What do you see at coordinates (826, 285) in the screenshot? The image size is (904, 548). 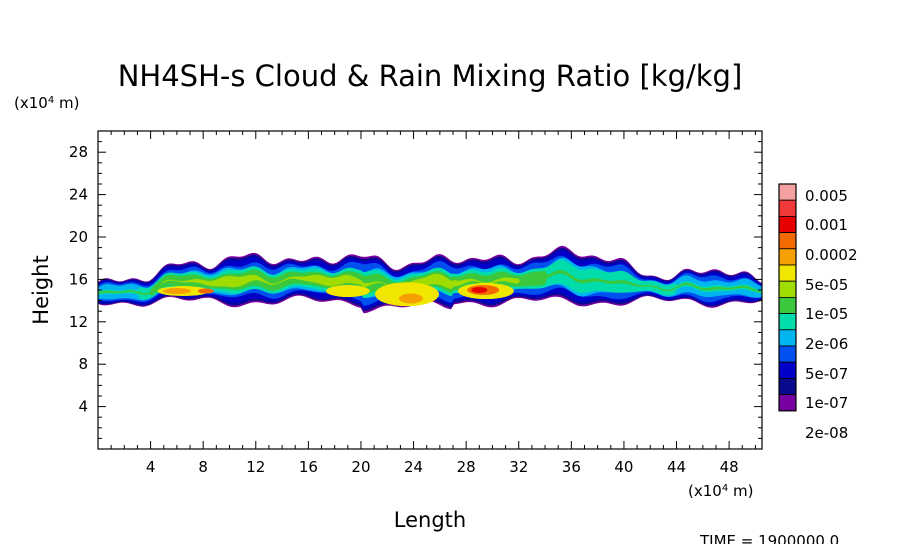 I see `colorbar-label: 5e-05` at bounding box center [826, 285].